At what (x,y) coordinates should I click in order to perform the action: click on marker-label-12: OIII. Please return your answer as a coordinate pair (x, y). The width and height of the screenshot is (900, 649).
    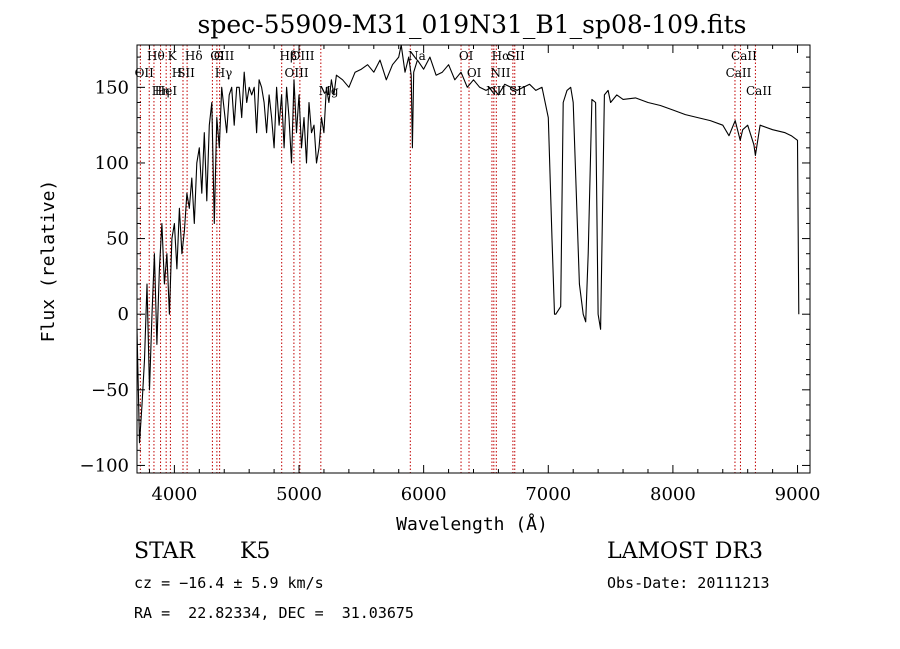
    Looking at the image, I should click on (297, 73).